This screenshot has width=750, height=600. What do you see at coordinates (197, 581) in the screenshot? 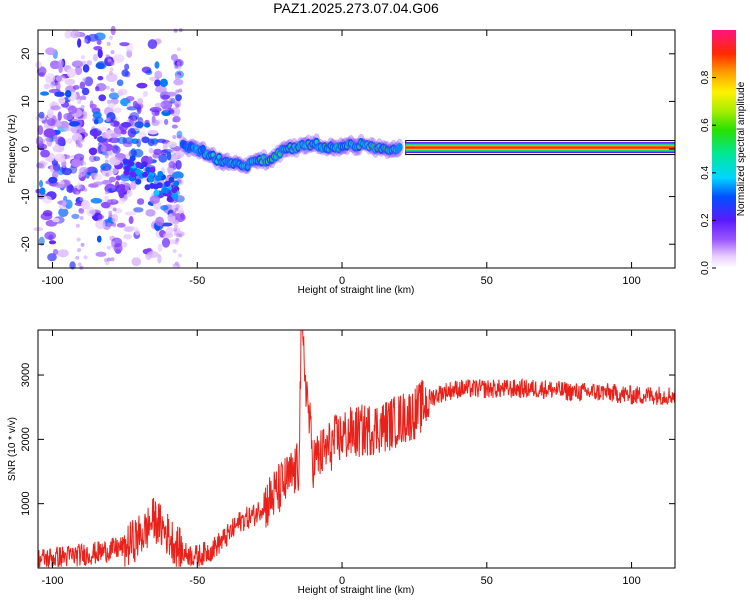
I see `snr-x-tick-label: -50` at bounding box center [197, 581].